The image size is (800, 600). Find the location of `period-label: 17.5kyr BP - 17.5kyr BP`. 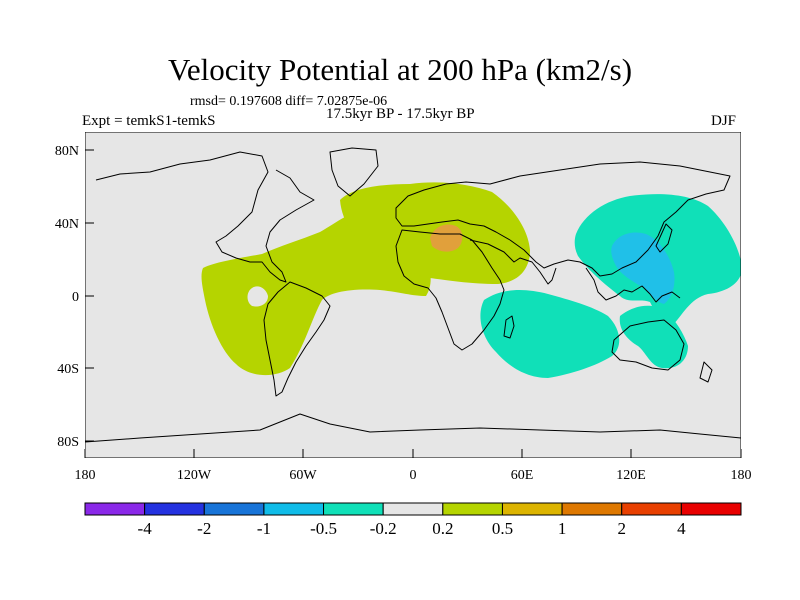

period-label: 17.5kyr BP - 17.5kyr BP is located at coordinates (400, 114).